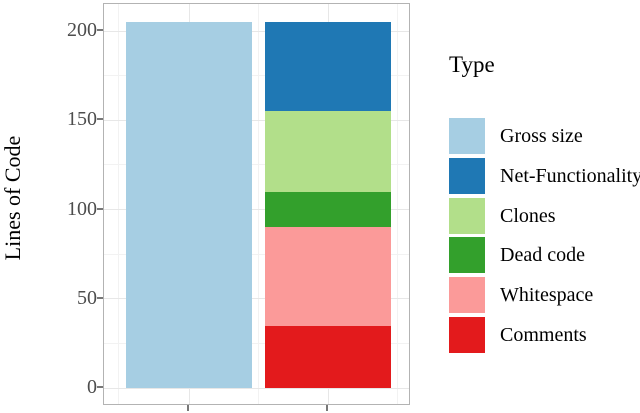 The height and width of the screenshot is (413, 640). Describe the element at coordinates (541, 136) in the screenshot. I see `legend-label-gross-size: Gross size` at that location.